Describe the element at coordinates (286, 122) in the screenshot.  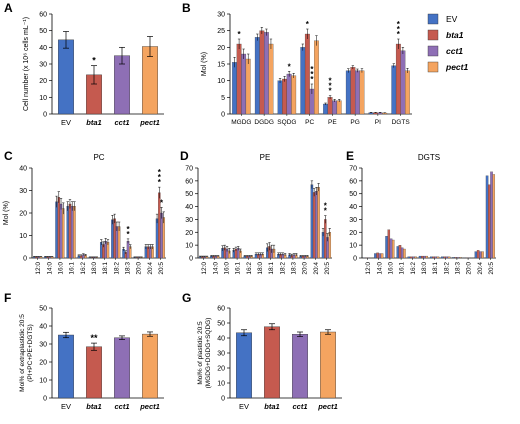
I see `x-tick-label: SQDG` at that location.